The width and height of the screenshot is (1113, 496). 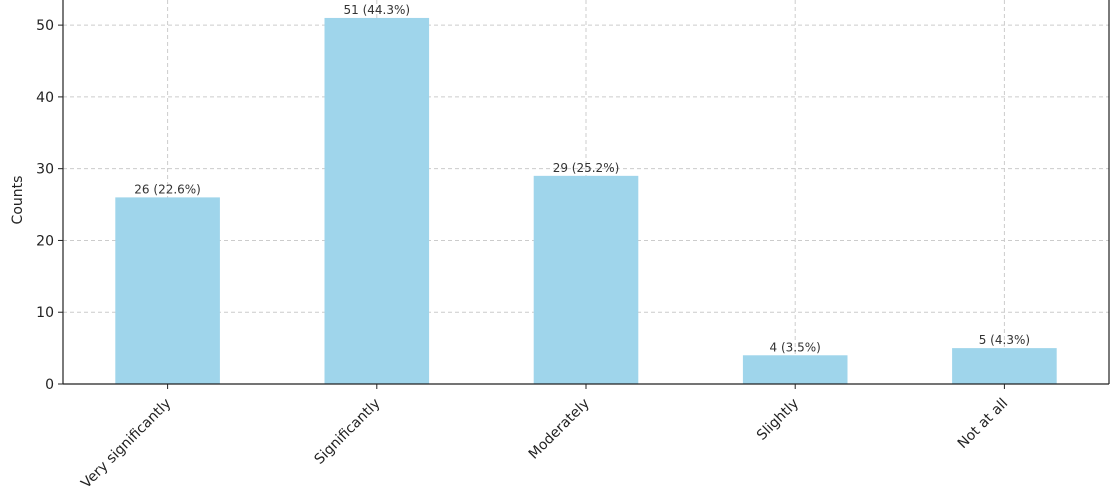 I want to click on y-tick-label: 0, so click(x=49, y=385).